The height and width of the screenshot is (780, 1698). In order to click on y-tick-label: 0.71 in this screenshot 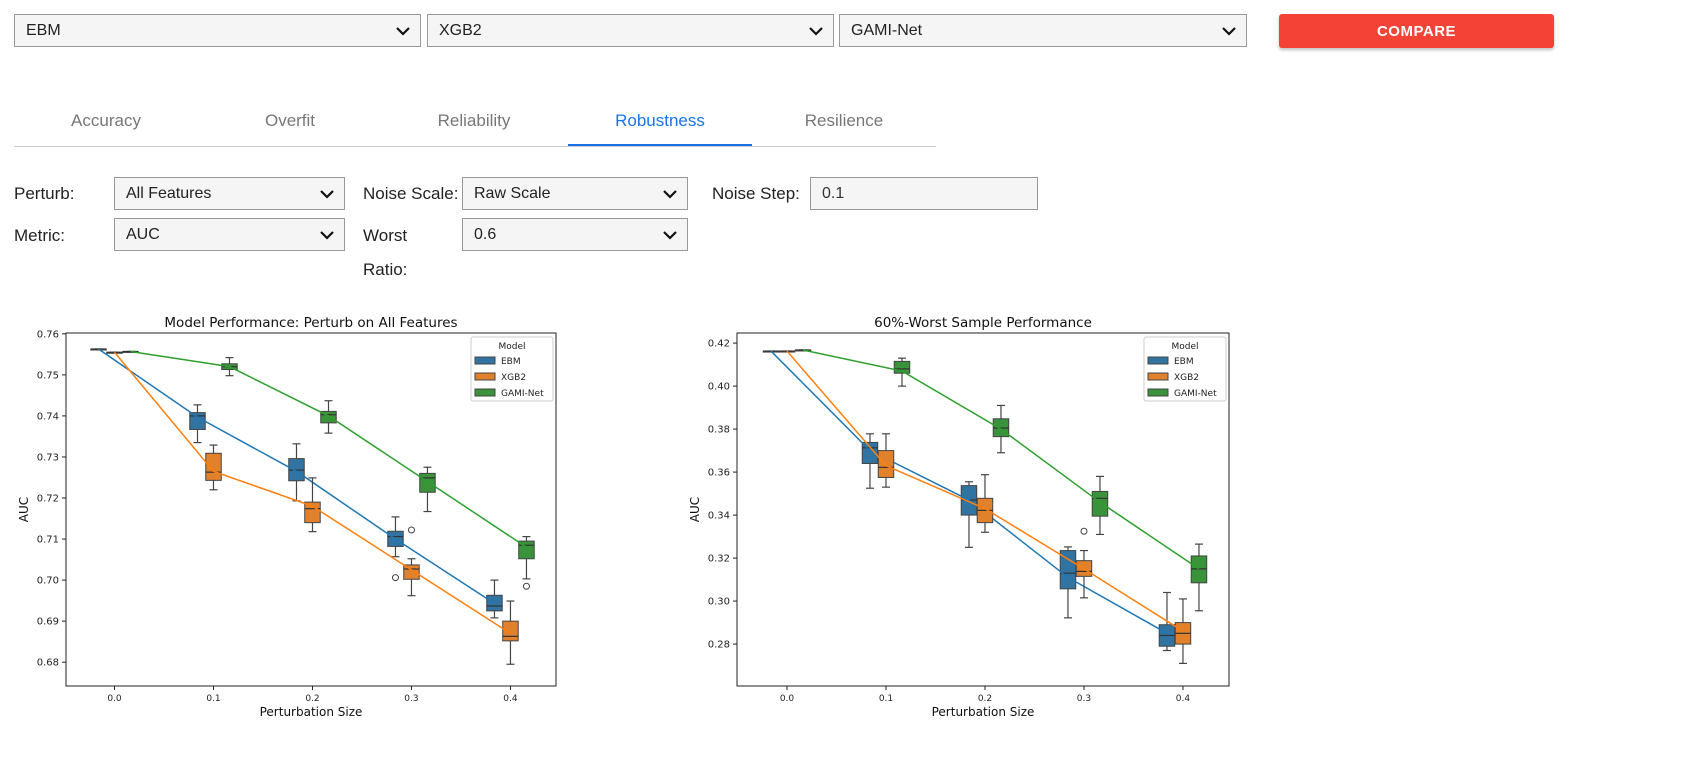, I will do `click(48, 540)`.